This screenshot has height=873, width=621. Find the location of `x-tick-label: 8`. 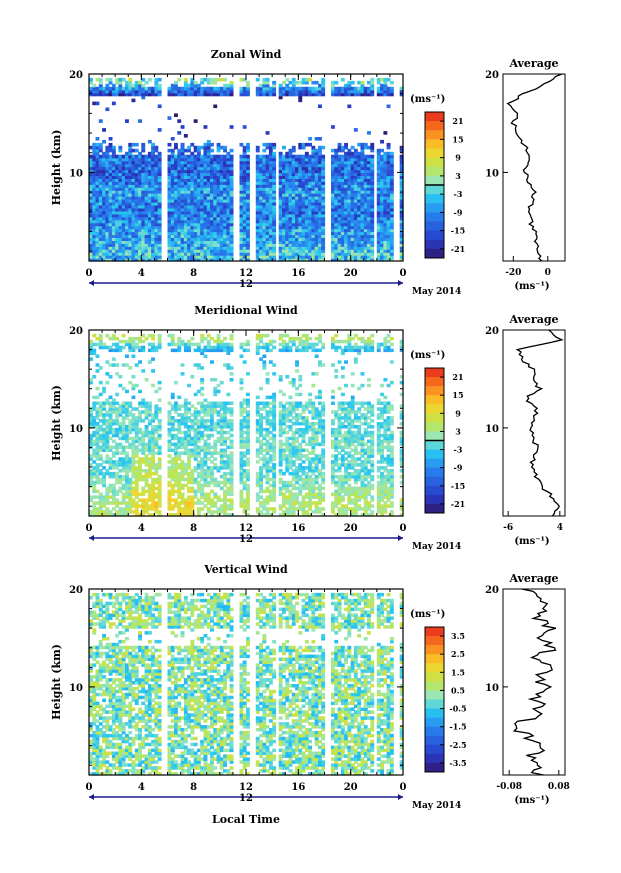

x-tick-label: 8 is located at coordinates (193, 273).